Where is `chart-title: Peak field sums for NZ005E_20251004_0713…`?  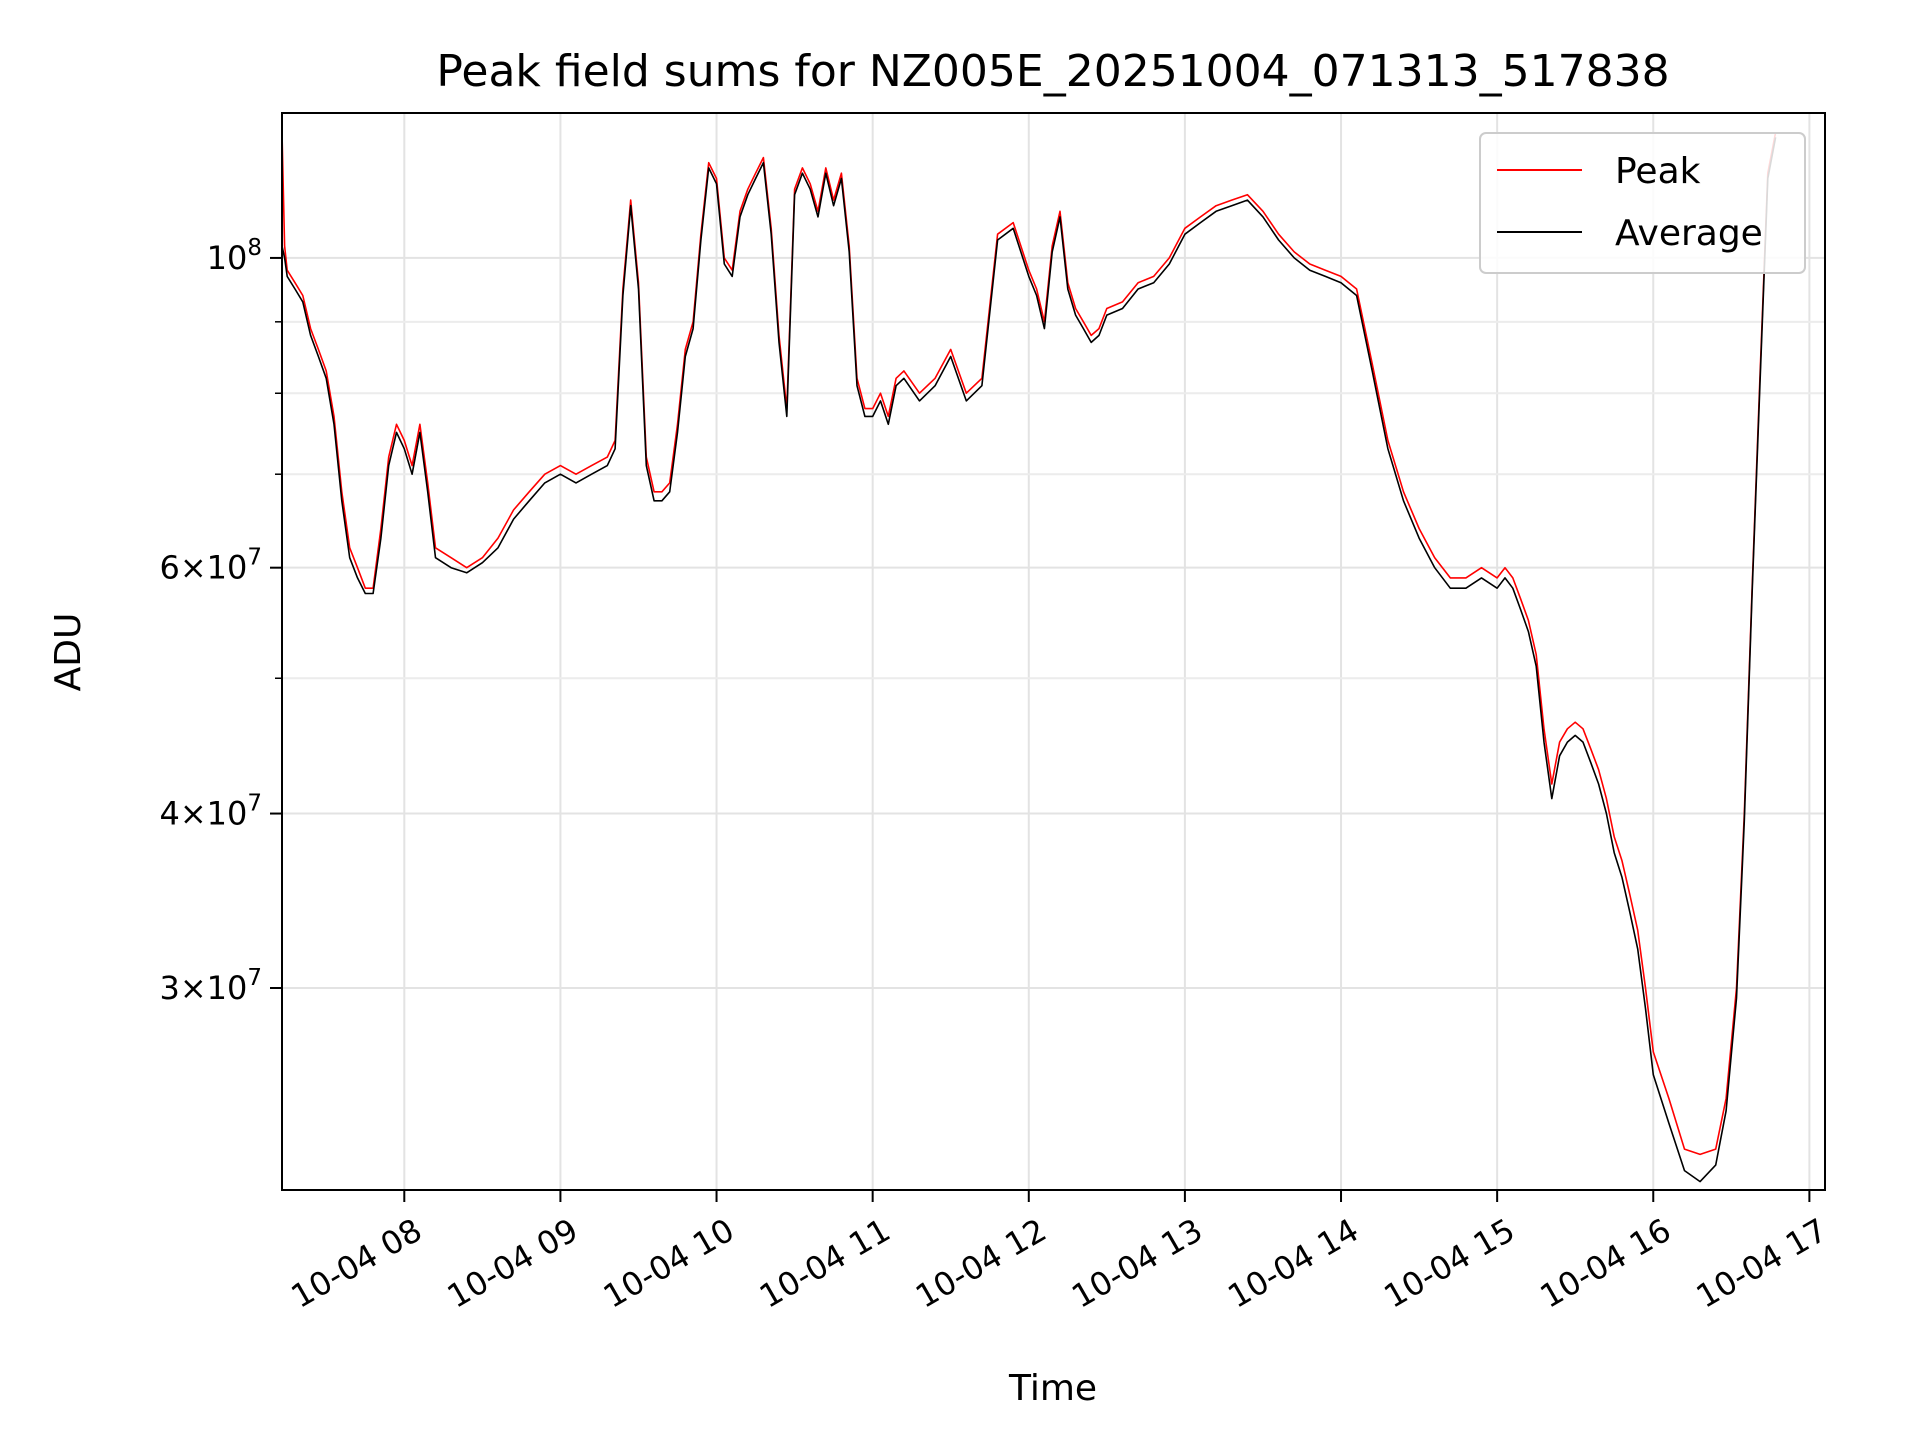 chart-title: Peak field sums for NZ005E_20251004_0713… is located at coordinates (1052, 71).